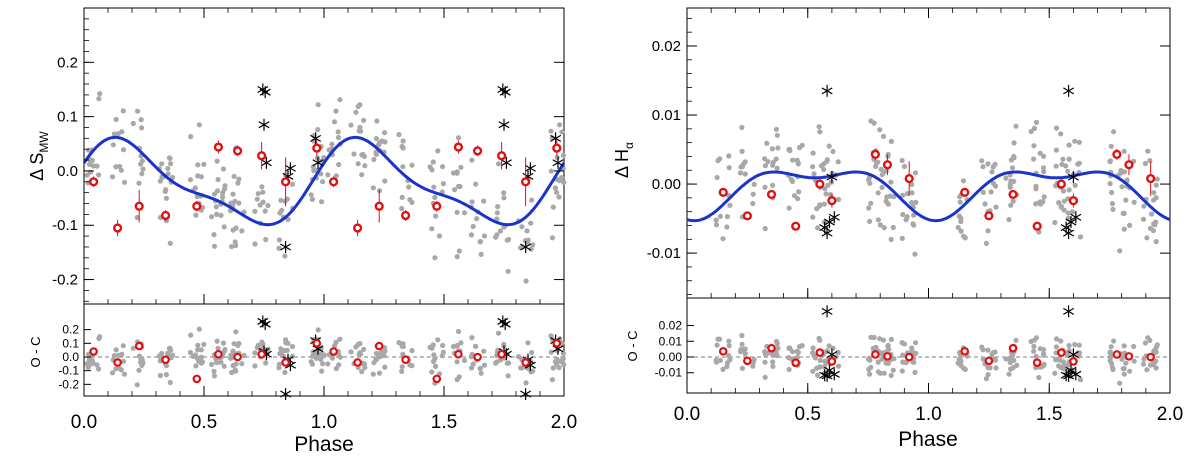 This screenshot has height=465, width=1200. I want to click on right-fit-curve, so click(928, 196).